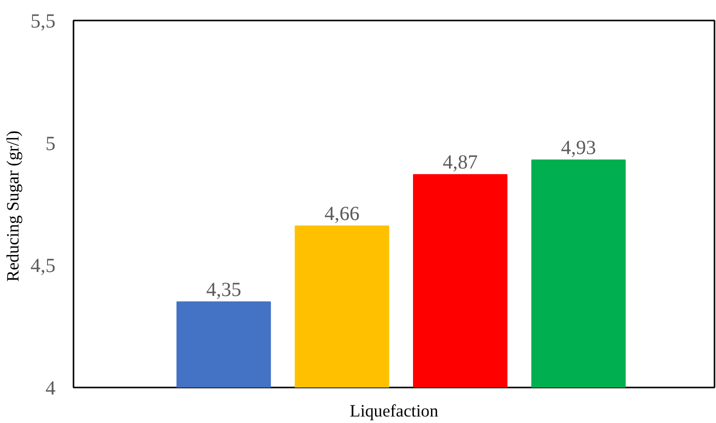 The width and height of the screenshot is (716, 423). I want to click on y-tick-label: 4, so click(51, 389).